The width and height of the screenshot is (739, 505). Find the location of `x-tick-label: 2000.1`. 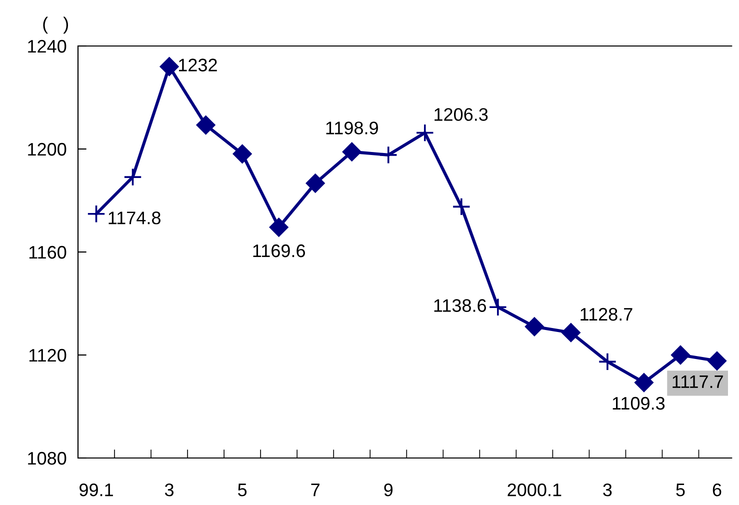

x-tick-label: 2000.1 is located at coordinates (535, 489).